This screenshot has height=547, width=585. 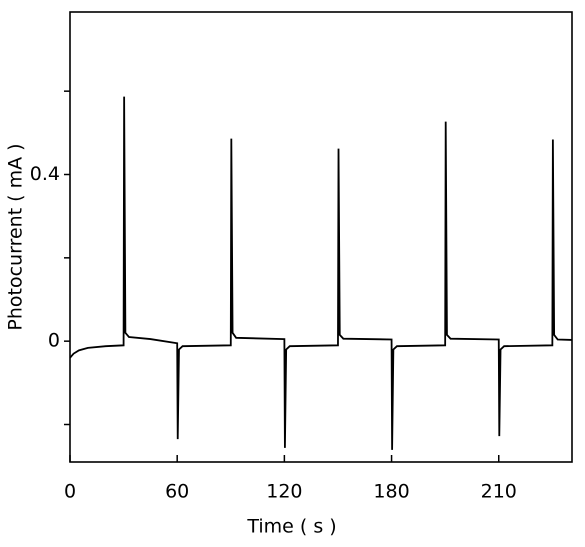 What do you see at coordinates (177, 492) in the screenshot?
I see `x-tick-label: 60` at bounding box center [177, 492].